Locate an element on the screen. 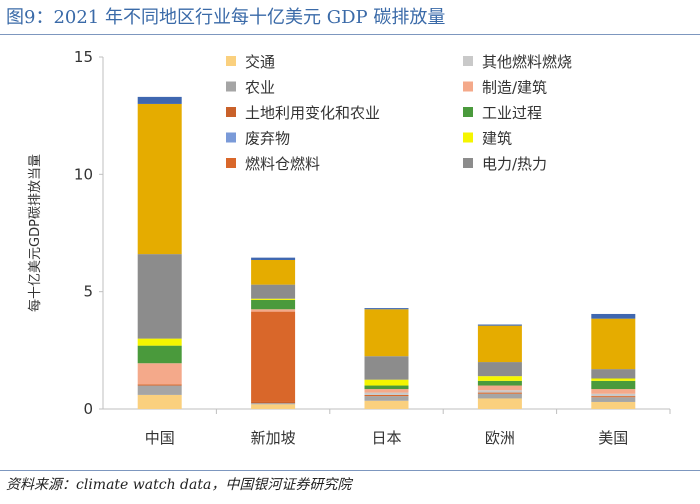 This screenshot has height=504, width=700. legend-label: 建筑 is located at coordinates (497, 139).